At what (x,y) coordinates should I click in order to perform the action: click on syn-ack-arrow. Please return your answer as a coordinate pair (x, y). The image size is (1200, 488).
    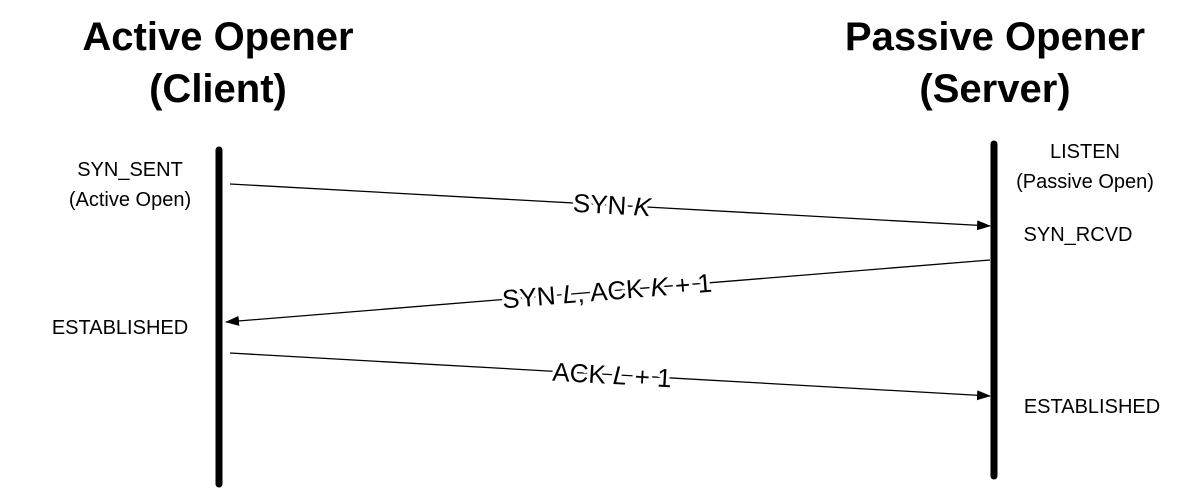
    Looking at the image, I should click on (608, 292).